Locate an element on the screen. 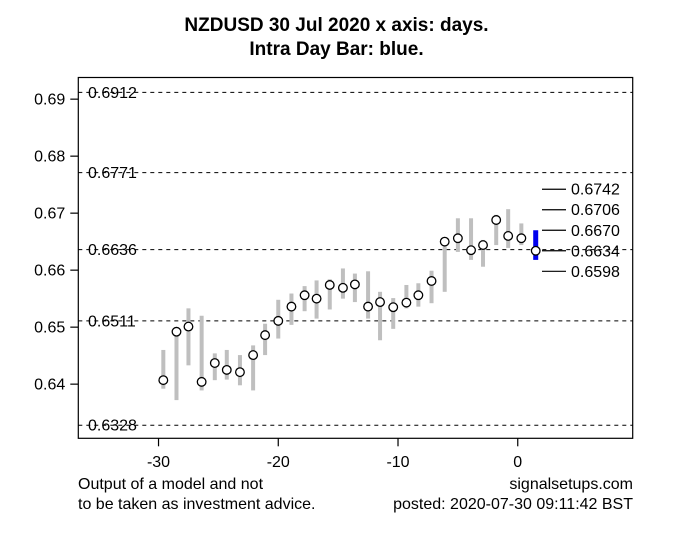  y-axis-tick-label: 0.69 is located at coordinates (49, 100).